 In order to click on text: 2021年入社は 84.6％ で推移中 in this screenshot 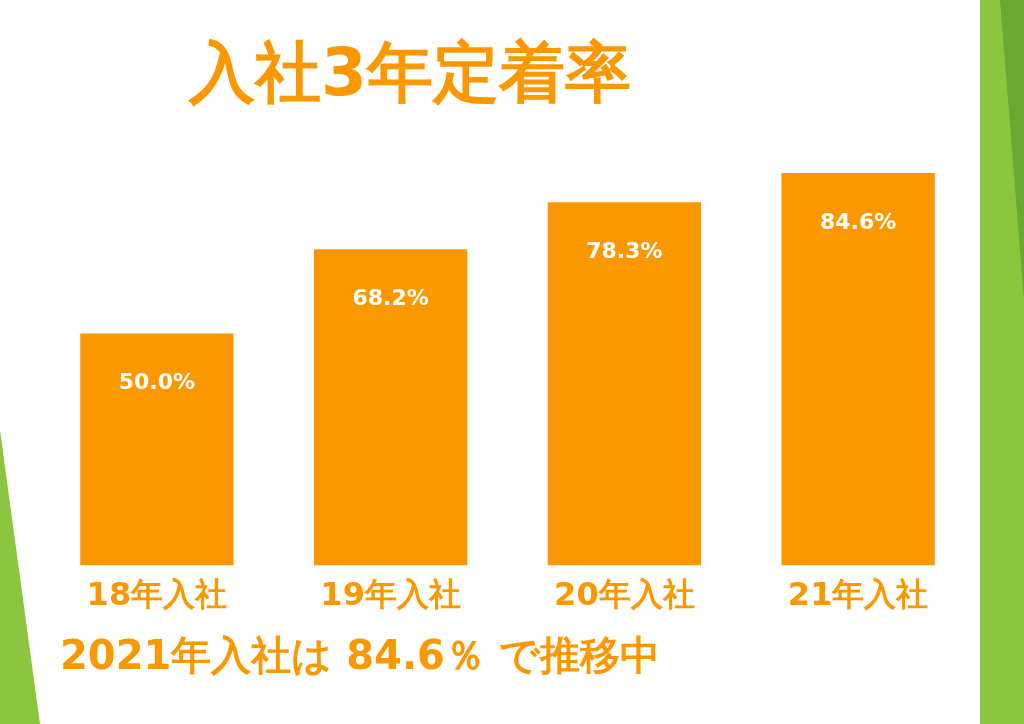, I will do `click(360, 655)`.